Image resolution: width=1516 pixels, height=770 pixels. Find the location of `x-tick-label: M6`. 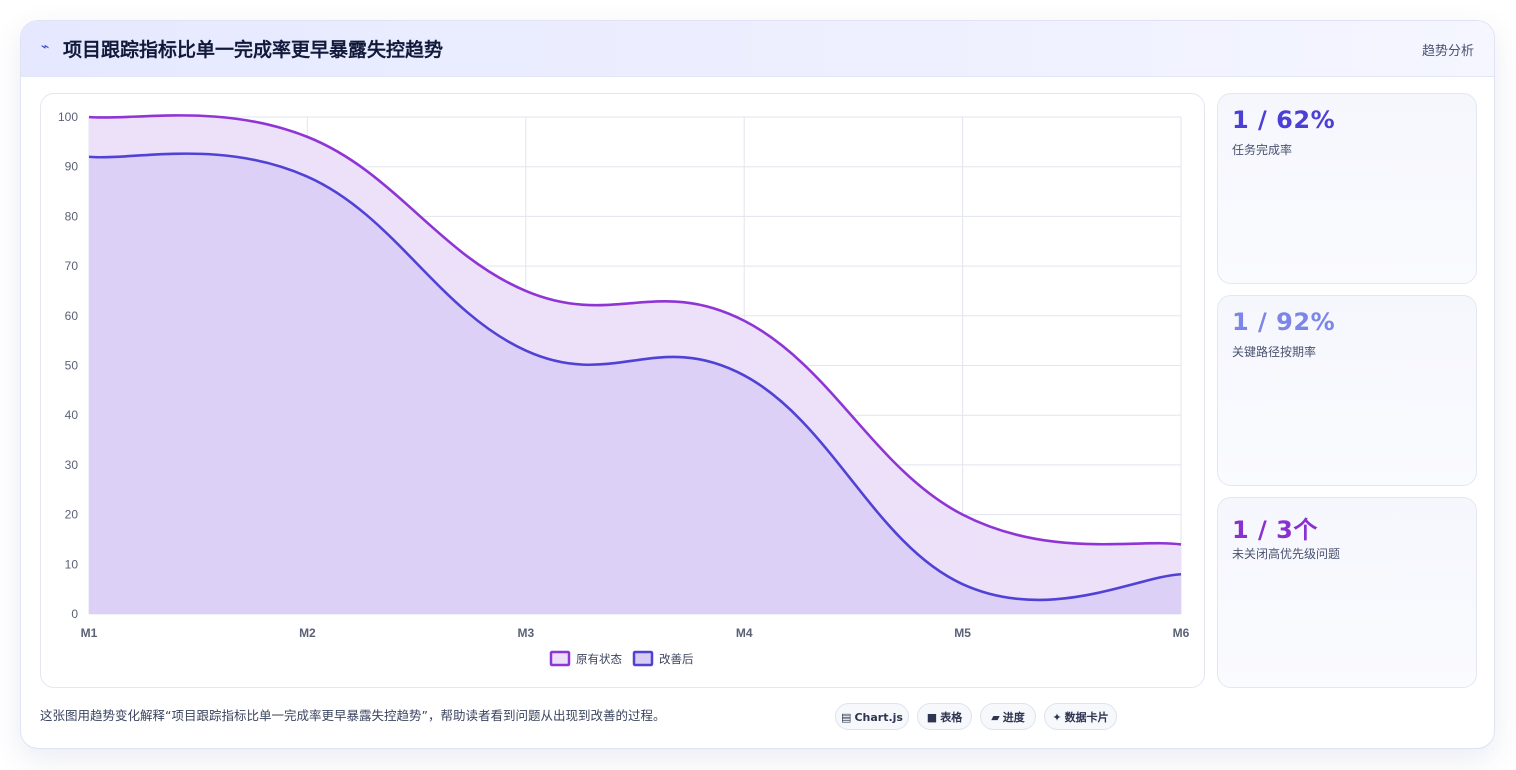

x-tick-label: M6 is located at coordinates (1181, 633).